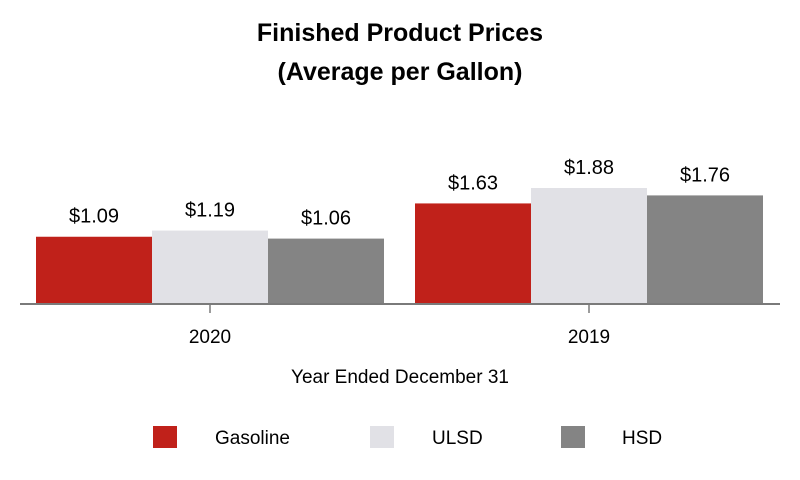  What do you see at coordinates (210, 211) in the screenshot?
I see `data-label-ulsd-2020: $1.19` at bounding box center [210, 211].